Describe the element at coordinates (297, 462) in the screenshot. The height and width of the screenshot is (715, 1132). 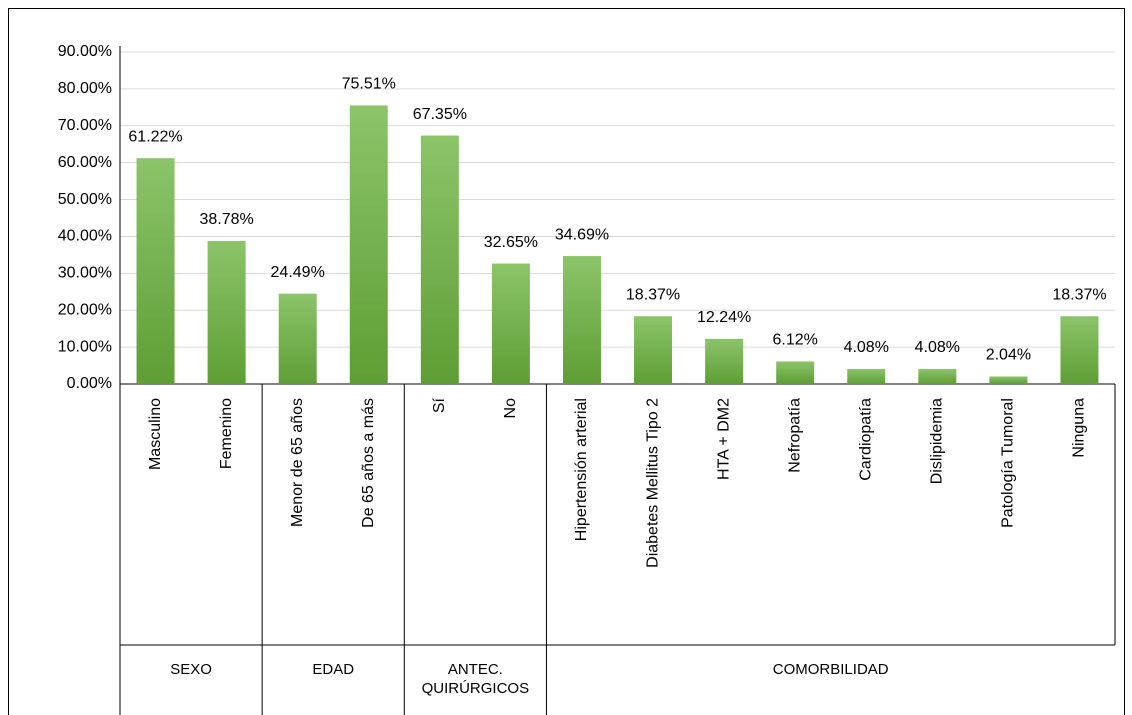
I see `x-tick-label: Menor de 65 años` at that location.